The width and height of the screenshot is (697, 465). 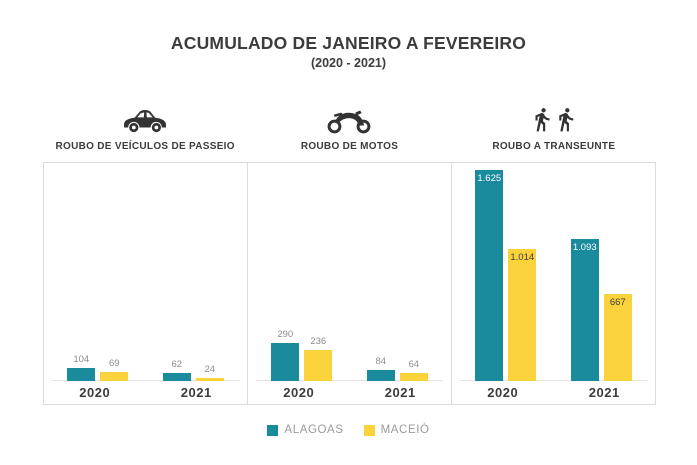 I want to click on value-label: 84, so click(x=381, y=361).